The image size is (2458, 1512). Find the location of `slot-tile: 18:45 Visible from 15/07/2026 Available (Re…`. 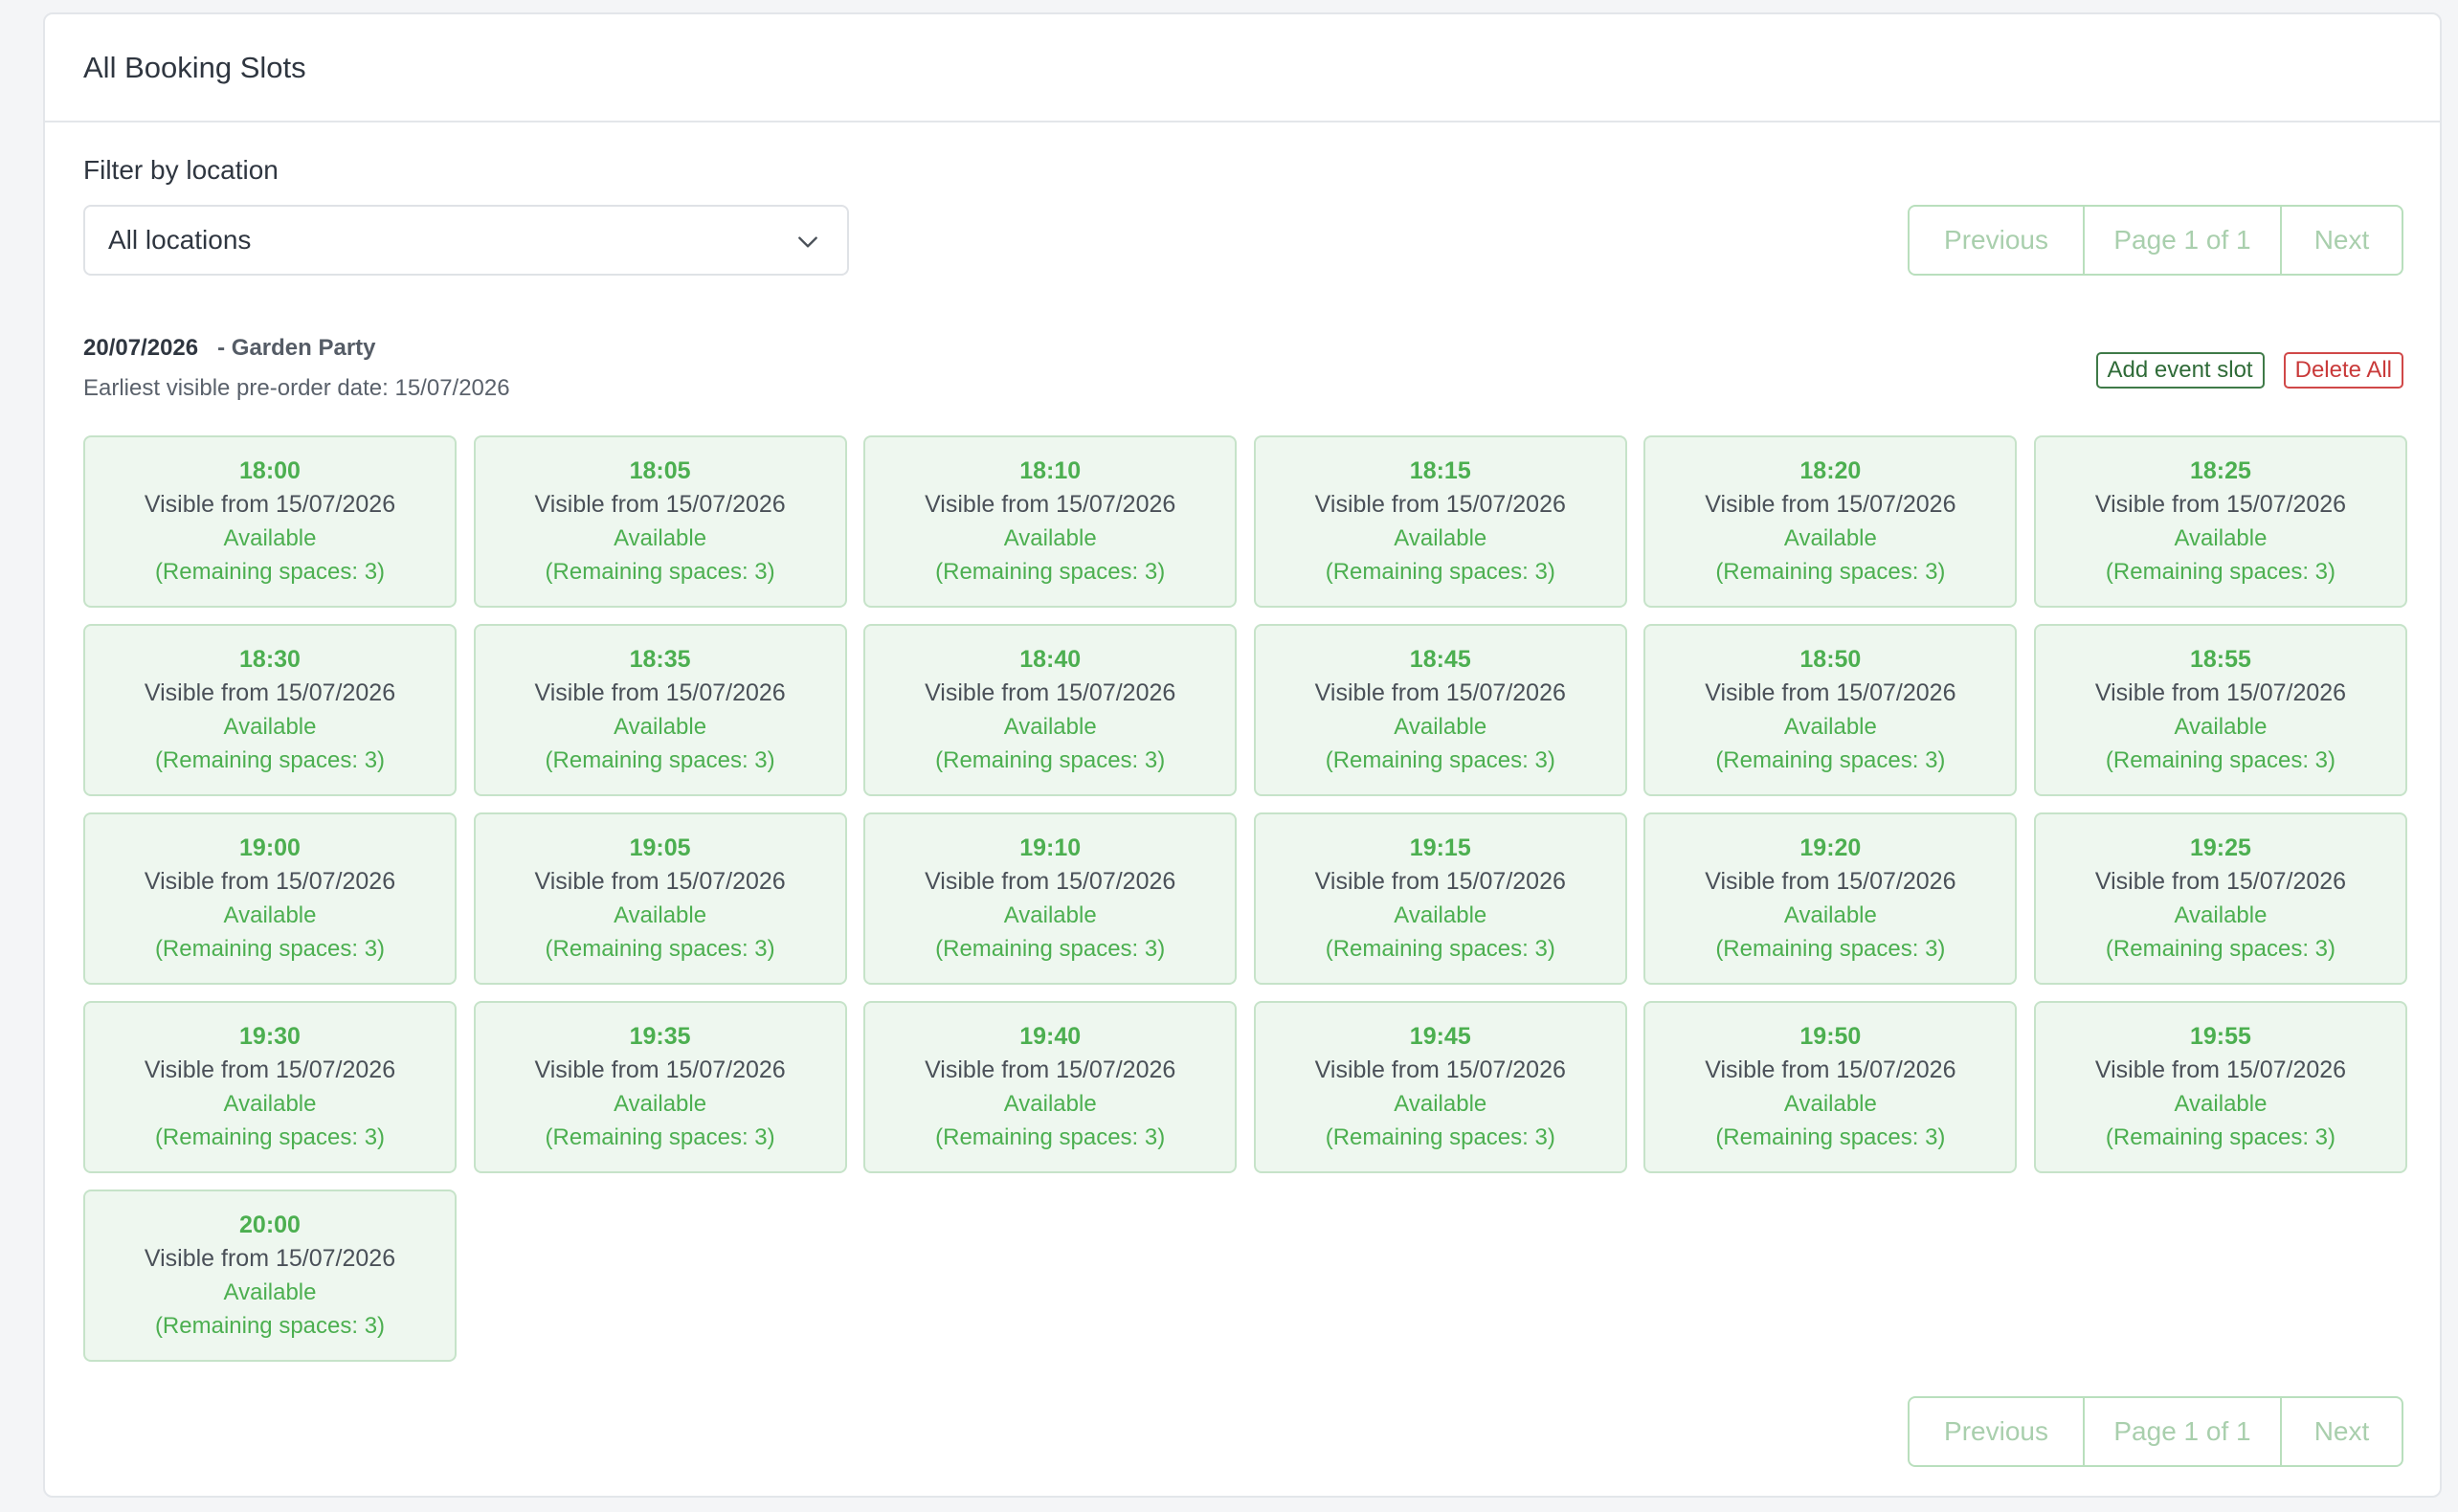

slot-tile: 18:45 Visible from 15/07/2026 Available (Re… is located at coordinates (1440, 710).